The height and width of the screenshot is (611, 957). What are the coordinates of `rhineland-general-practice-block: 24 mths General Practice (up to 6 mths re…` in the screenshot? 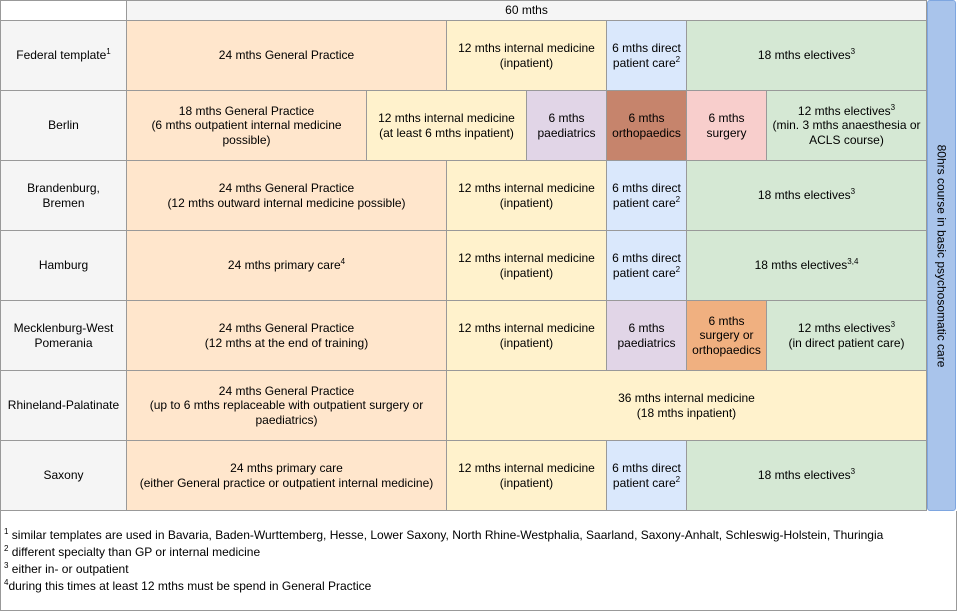 It's located at (286, 405).